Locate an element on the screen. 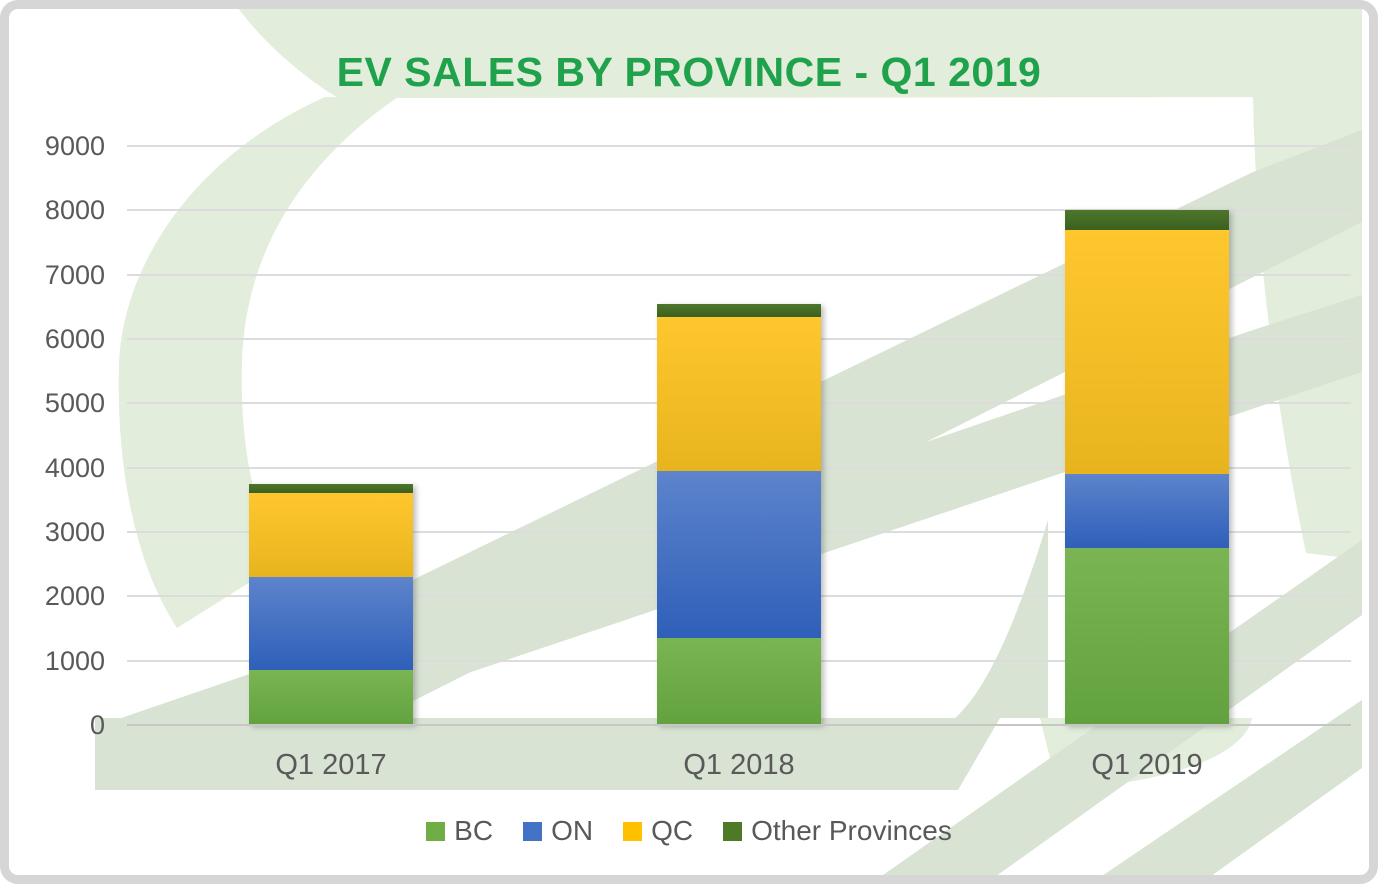 This screenshot has width=1378, height=884. x-axis-category-label: Q1 2018 is located at coordinates (739, 765).